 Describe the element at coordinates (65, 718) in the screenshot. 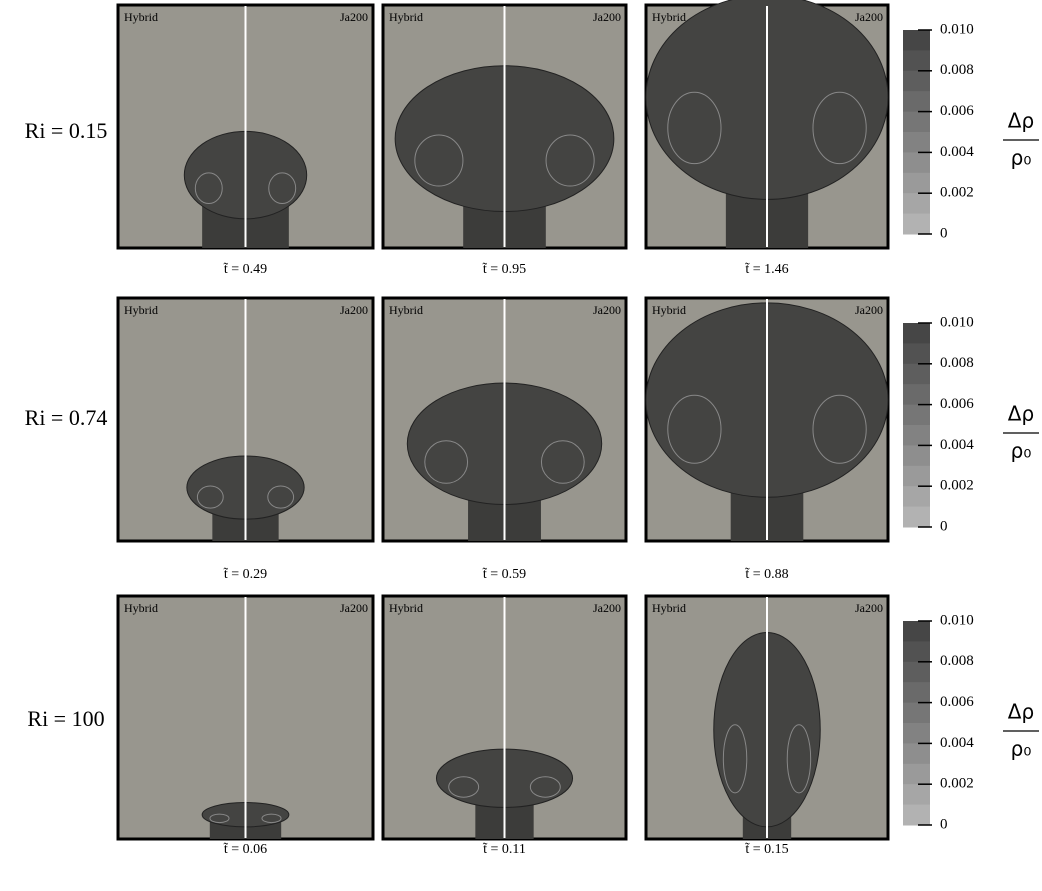

I see `row-label: Ri = 100` at that location.